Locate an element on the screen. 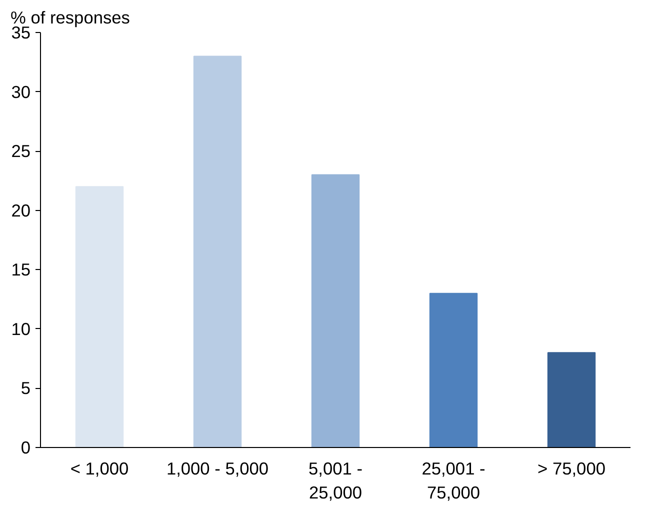 The image size is (655, 510). y-tick-label: 10 is located at coordinates (21, 328).